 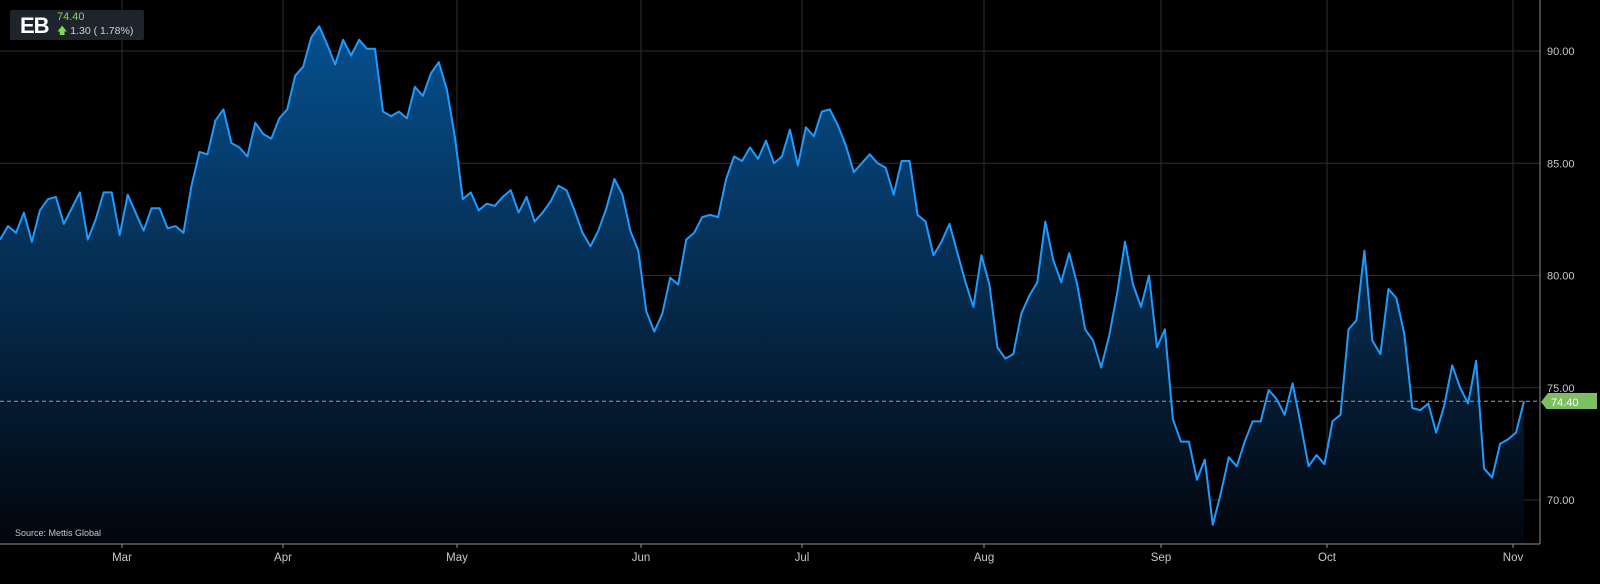 What do you see at coordinates (71, 17) in the screenshot?
I see `ticker-price: 74.40` at bounding box center [71, 17].